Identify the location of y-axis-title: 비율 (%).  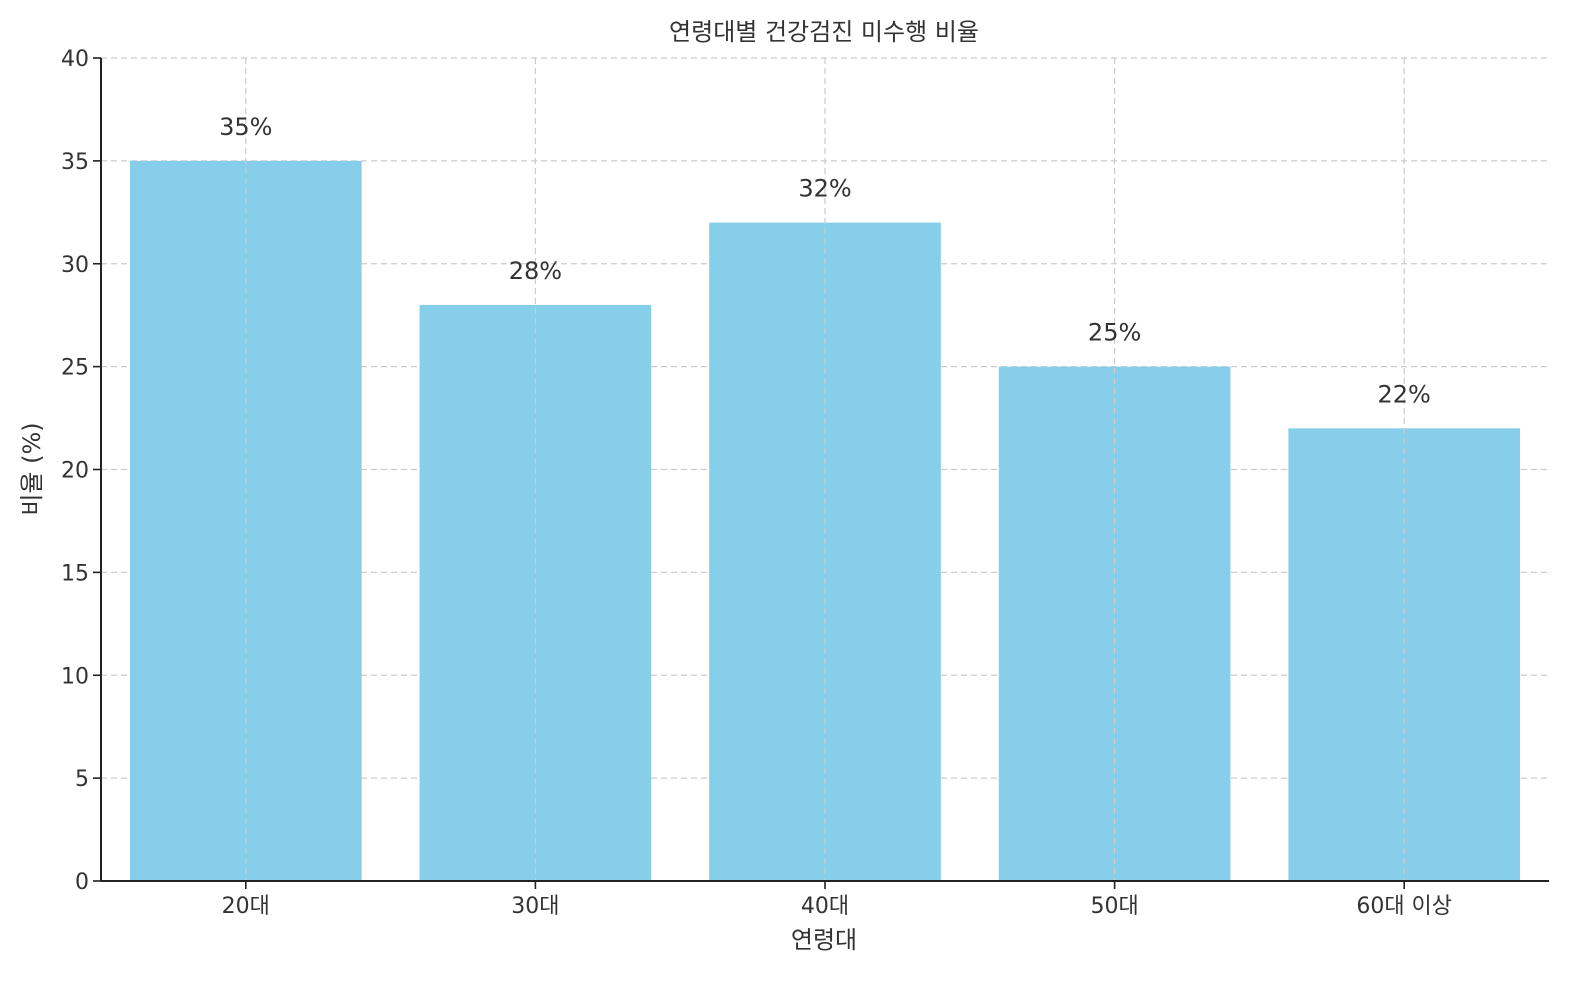
(32, 468).